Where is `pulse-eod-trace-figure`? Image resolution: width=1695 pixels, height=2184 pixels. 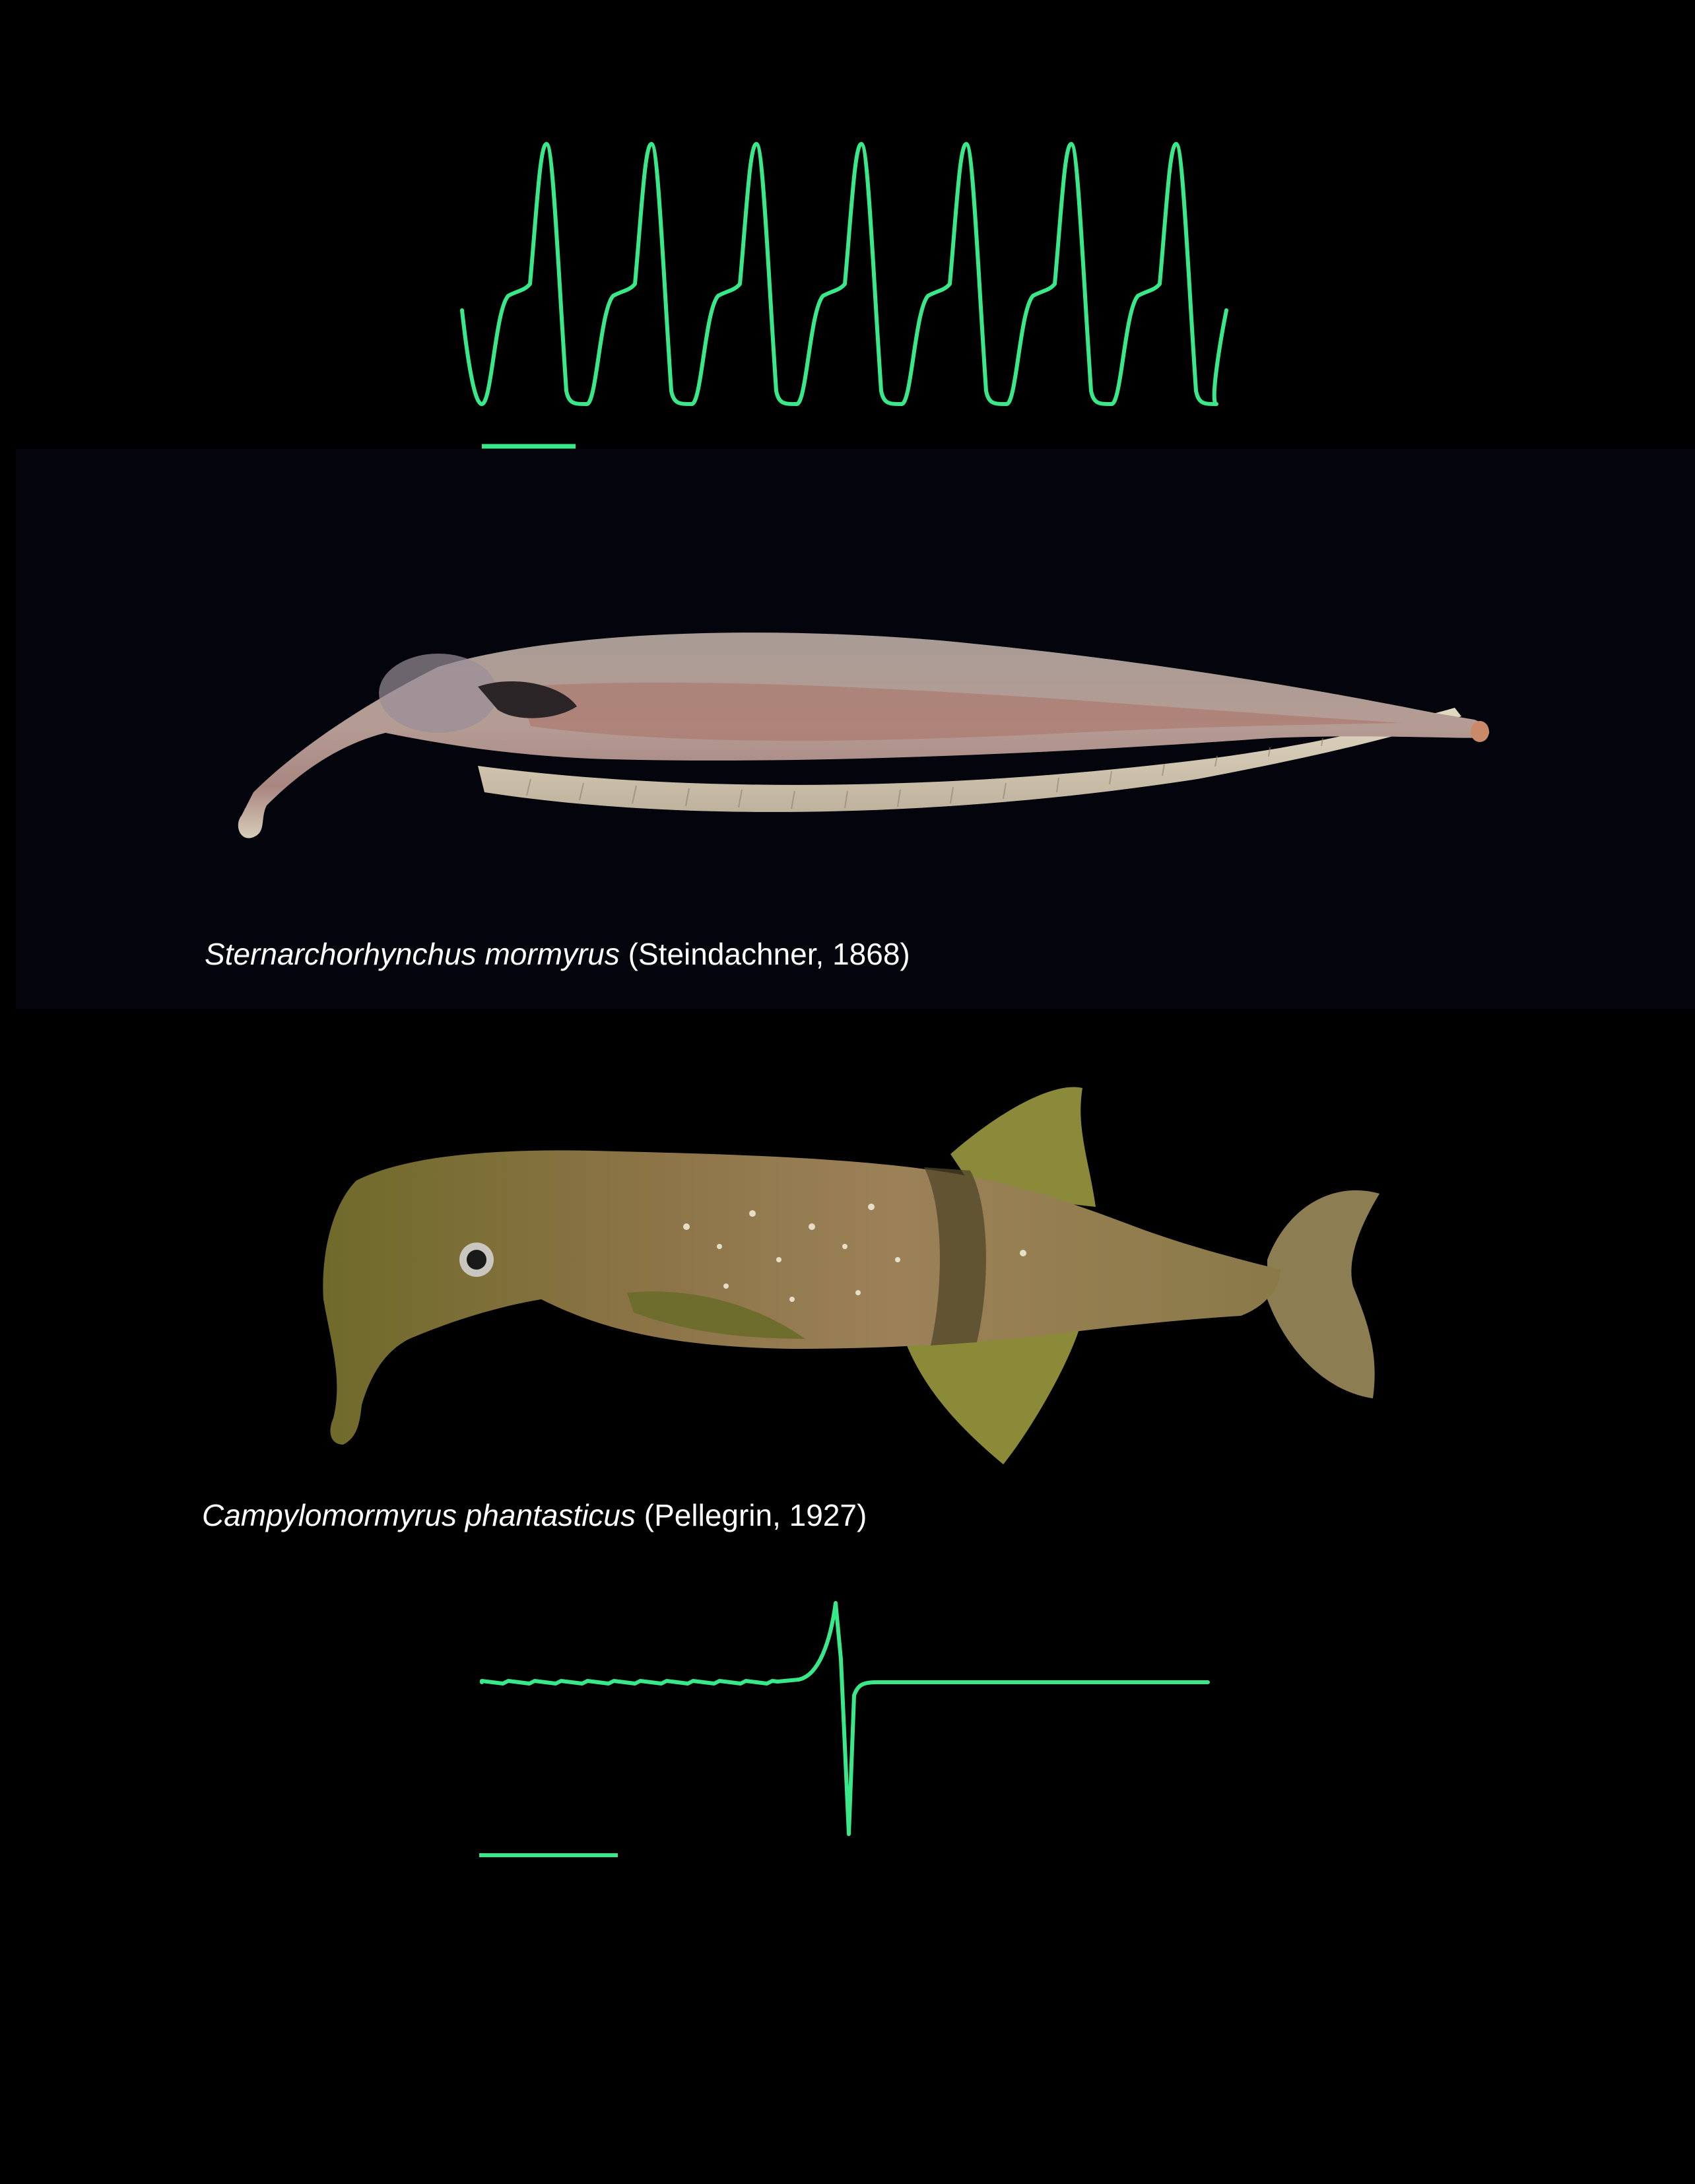
pulse-eod-trace-figure is located at coordinates (844, 1729).